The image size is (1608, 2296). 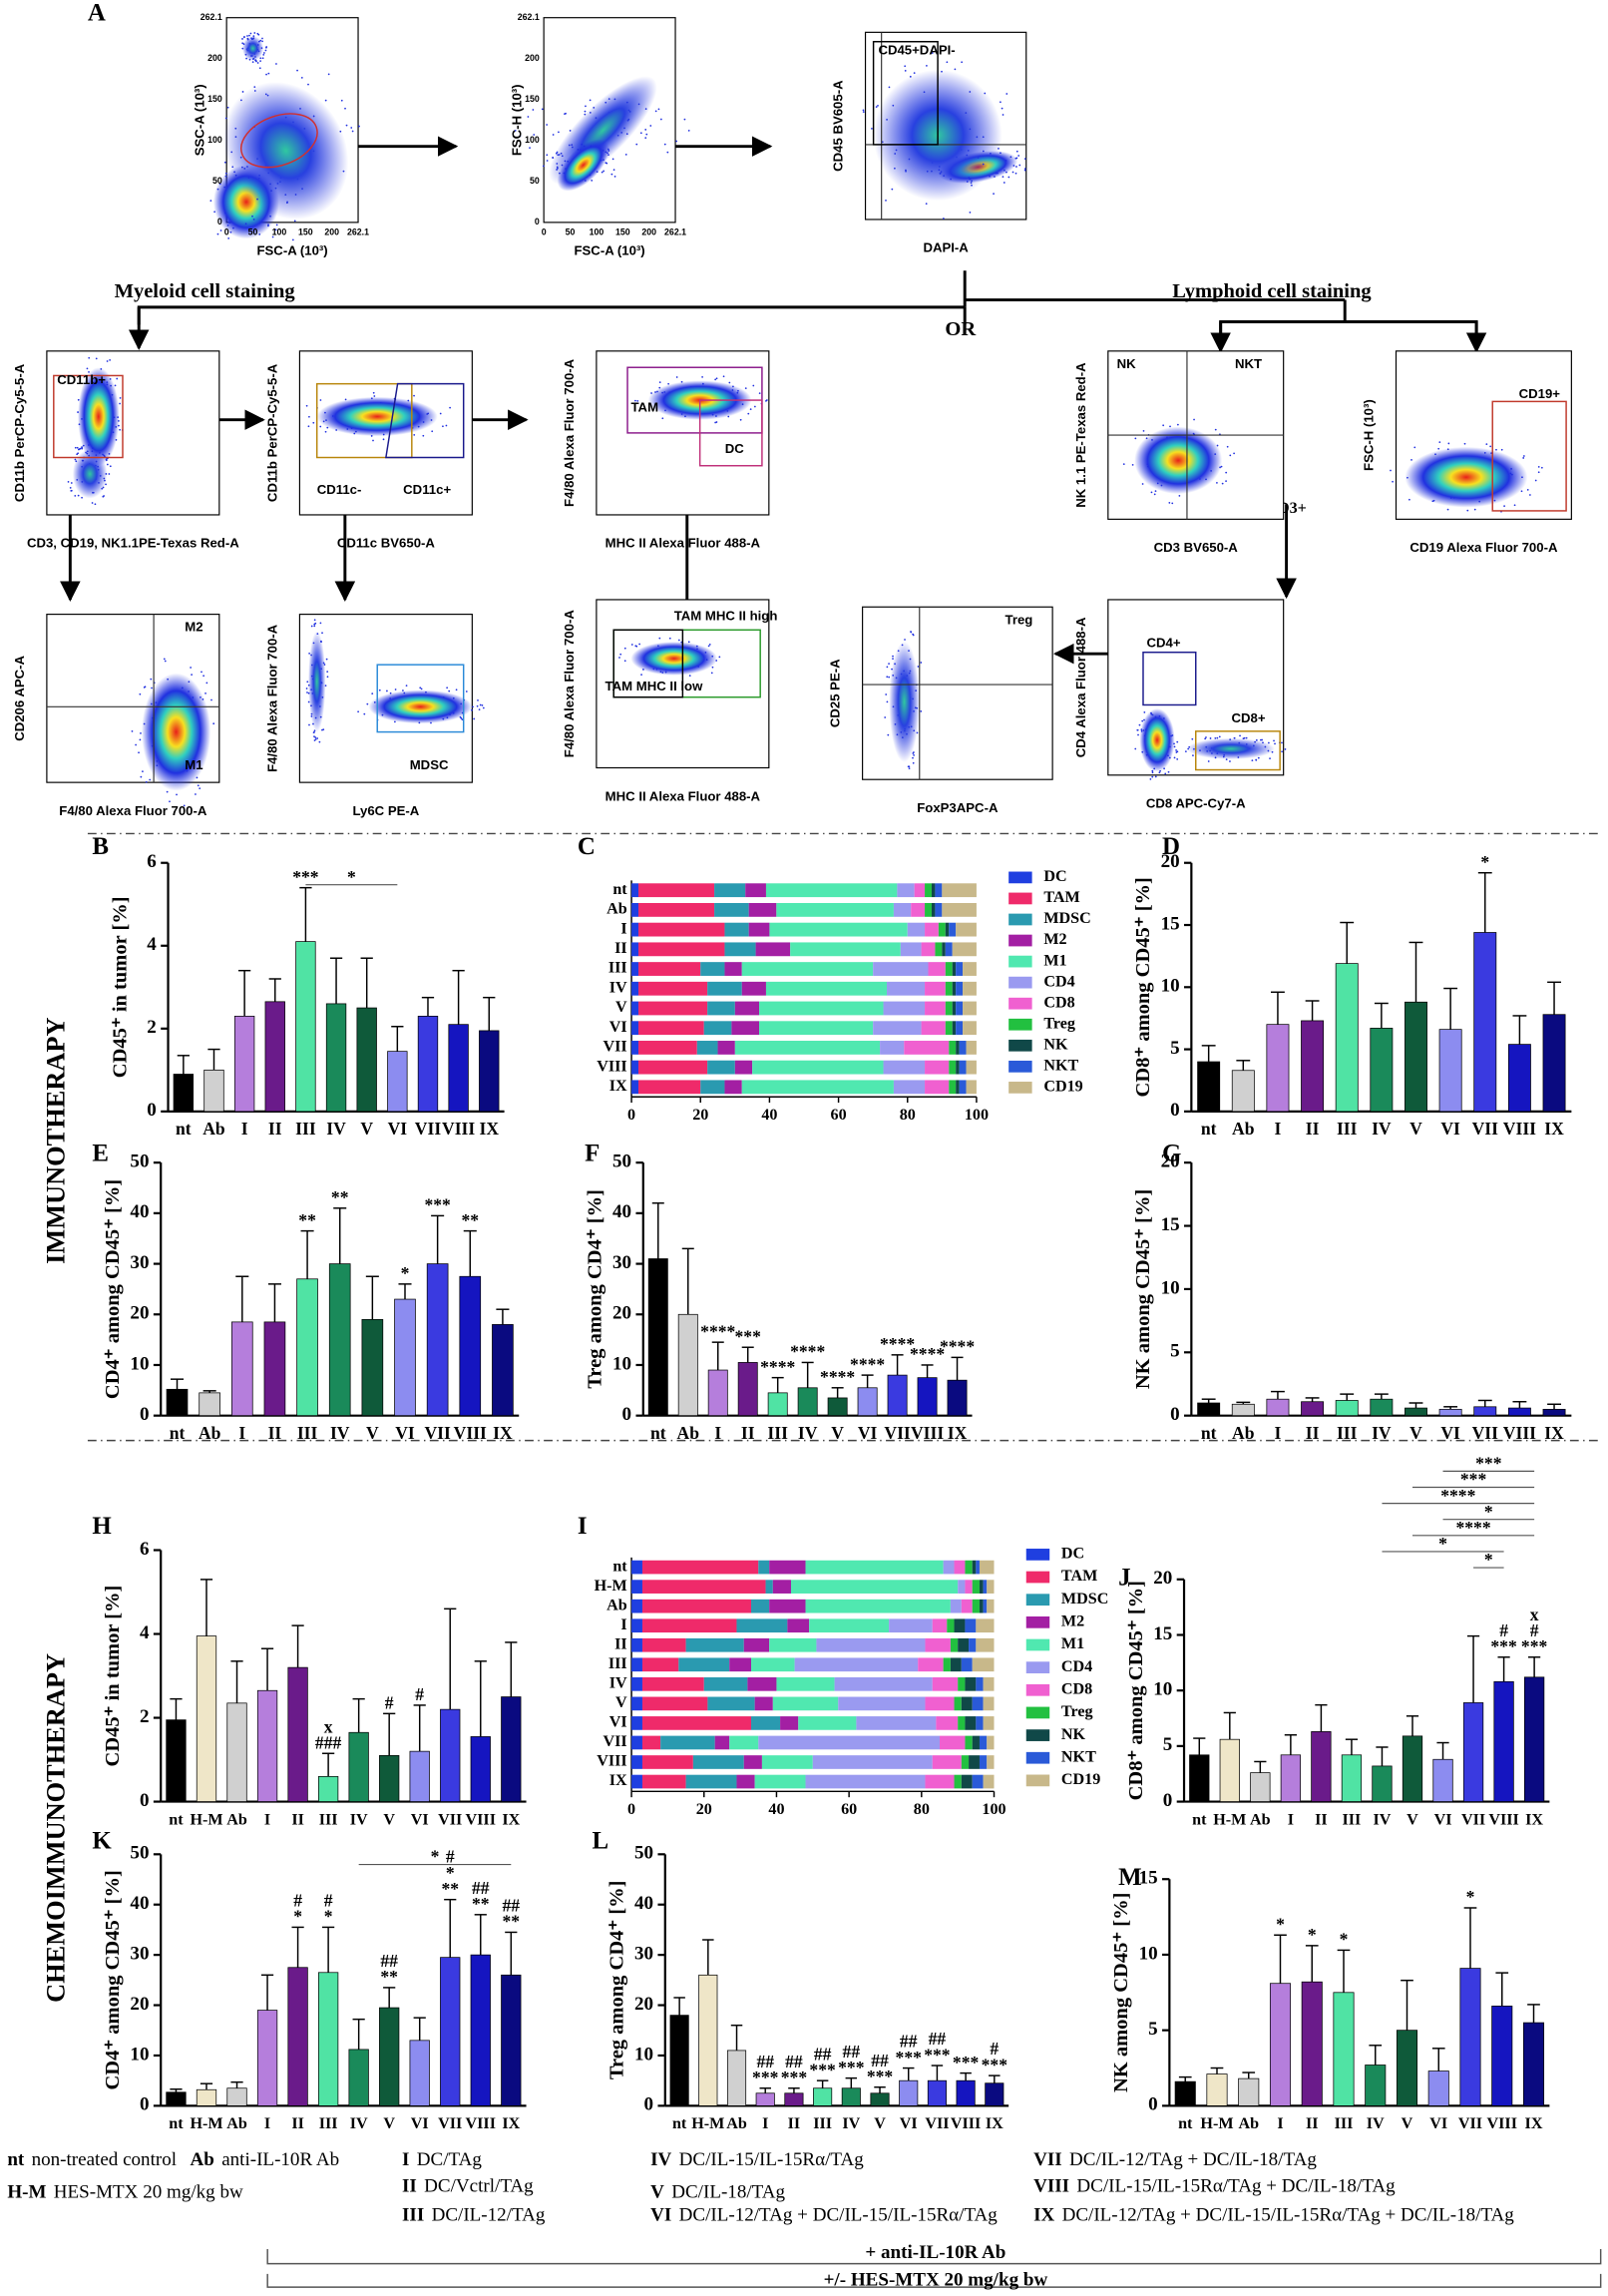 What do you see at coordinates (1019, 620) in the screenshot?
I see `gate-label: Treg` at bounding box center [1019, 620].